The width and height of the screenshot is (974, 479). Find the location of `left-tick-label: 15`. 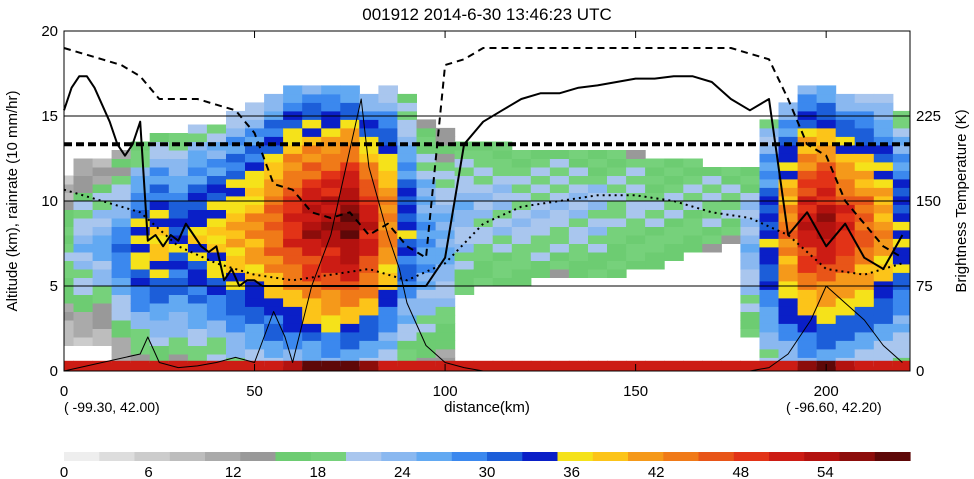

left-tick-label: 15 is located at coordinates (49, 116).